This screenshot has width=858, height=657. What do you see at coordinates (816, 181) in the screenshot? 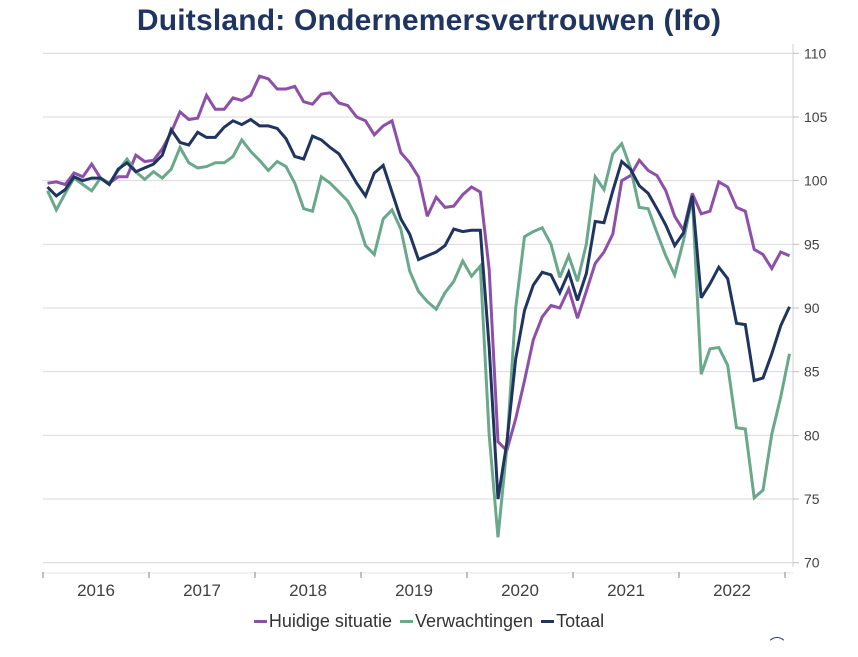
I see `y-tick-label: 100` at bounding box center [816, 181].